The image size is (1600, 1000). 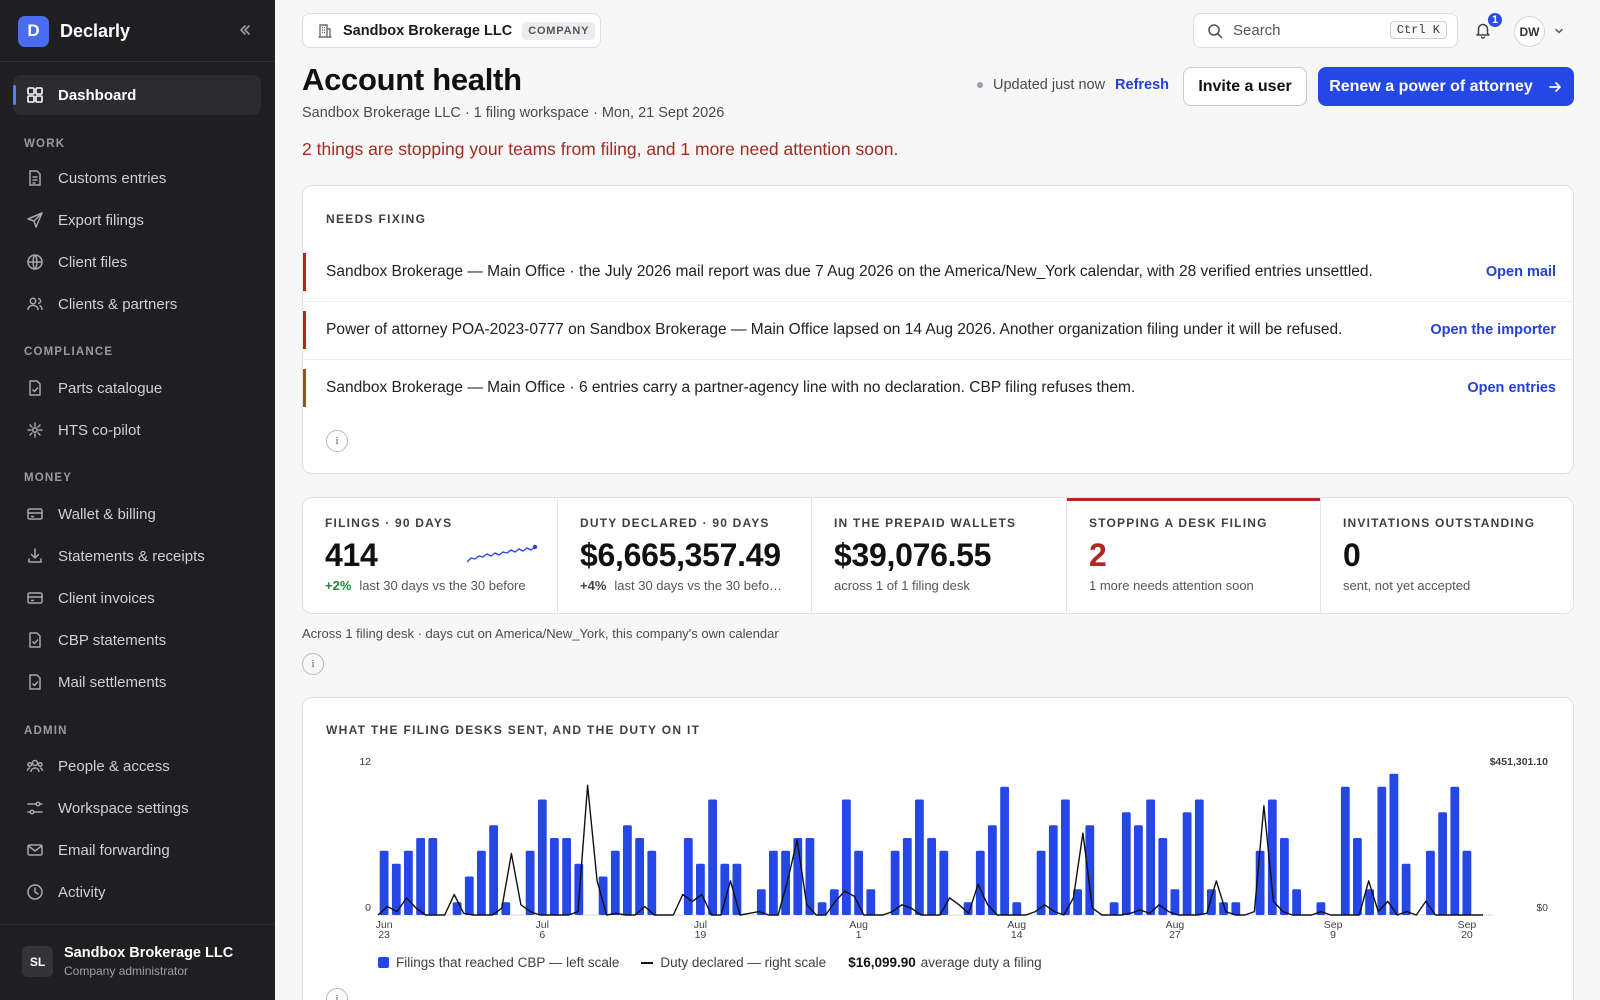 I want to click on kpi-value: $6,665,357.49, so click(x=680, y=555).